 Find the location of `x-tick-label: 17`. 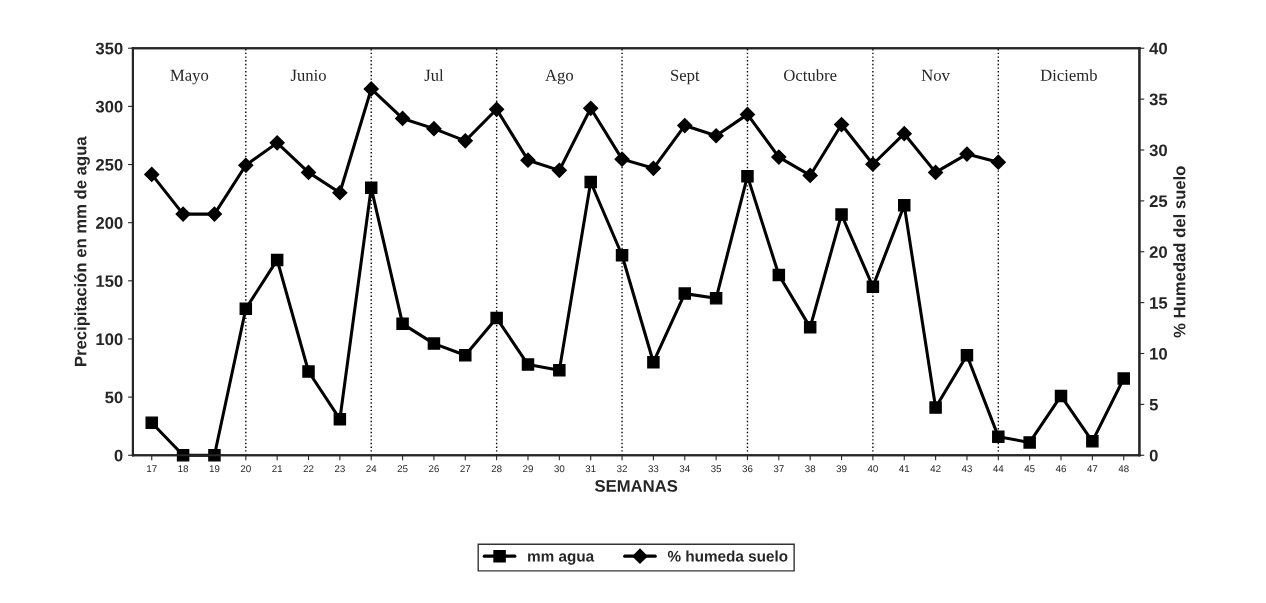

x-tick-label: 17 is located at coordinates (152, 469).